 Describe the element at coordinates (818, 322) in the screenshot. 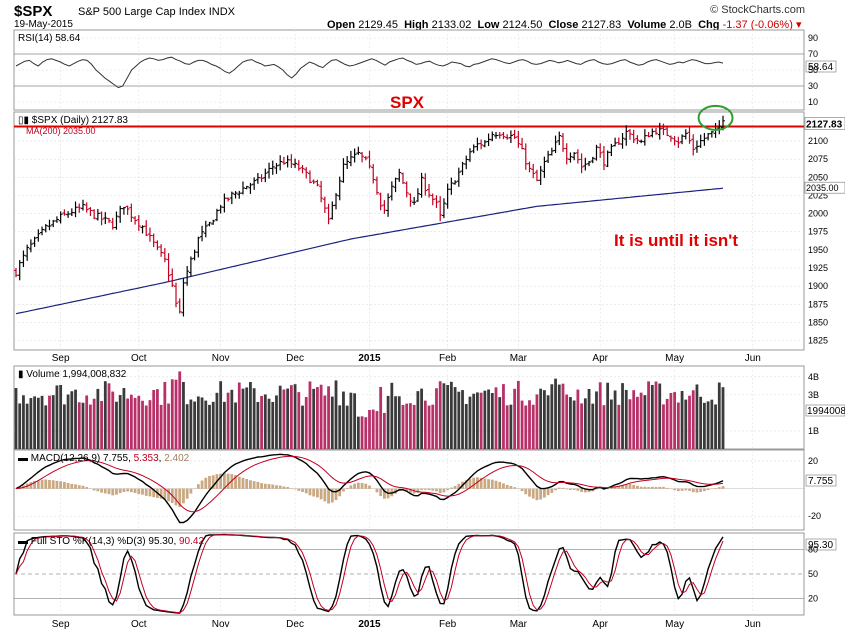

I see `price-tick-label: 1850` at that location.